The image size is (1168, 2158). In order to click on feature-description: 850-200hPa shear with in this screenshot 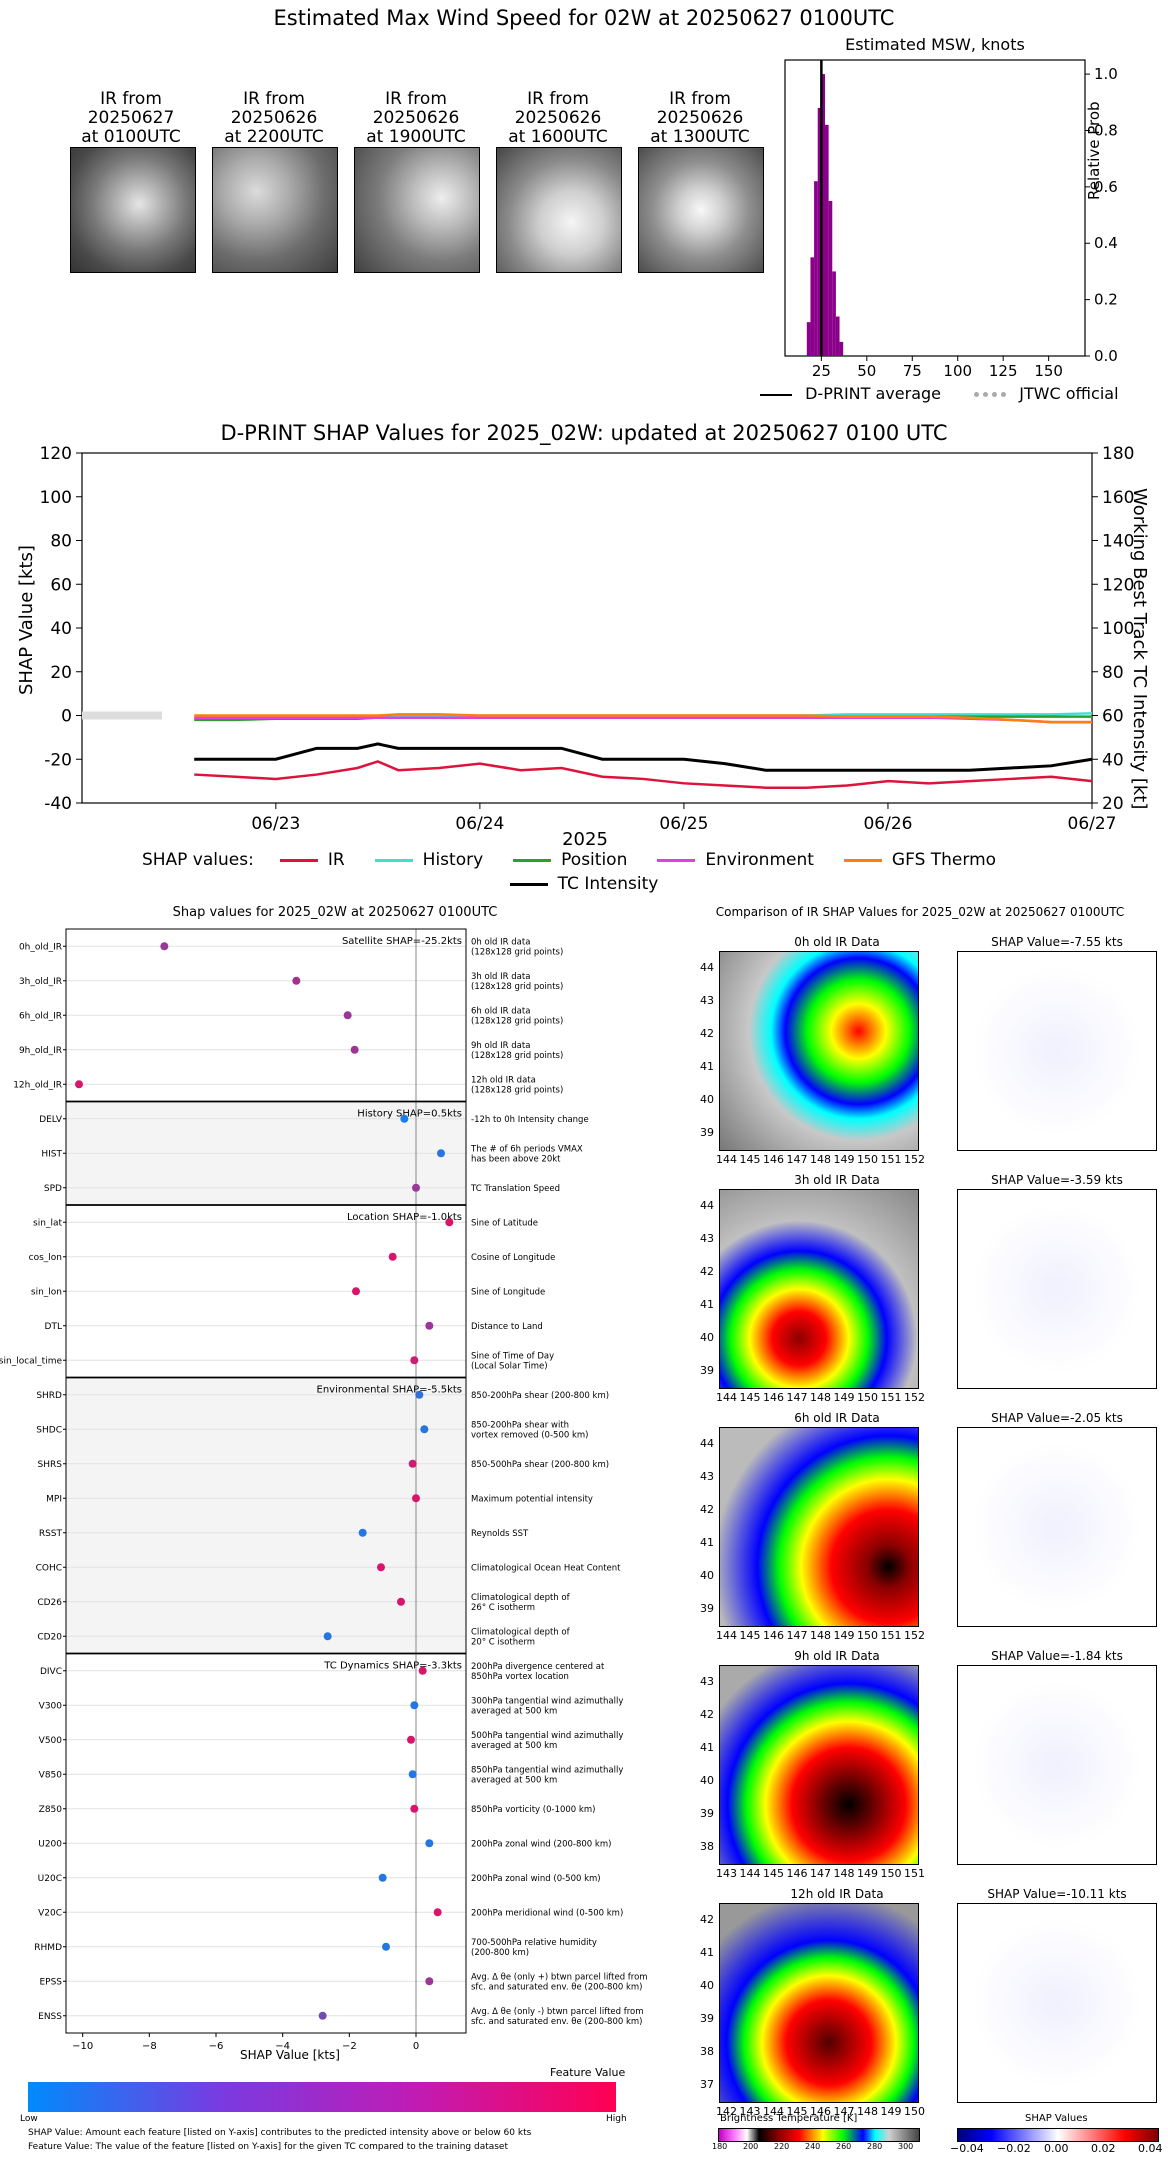, I will do `click(520, 1425)`.